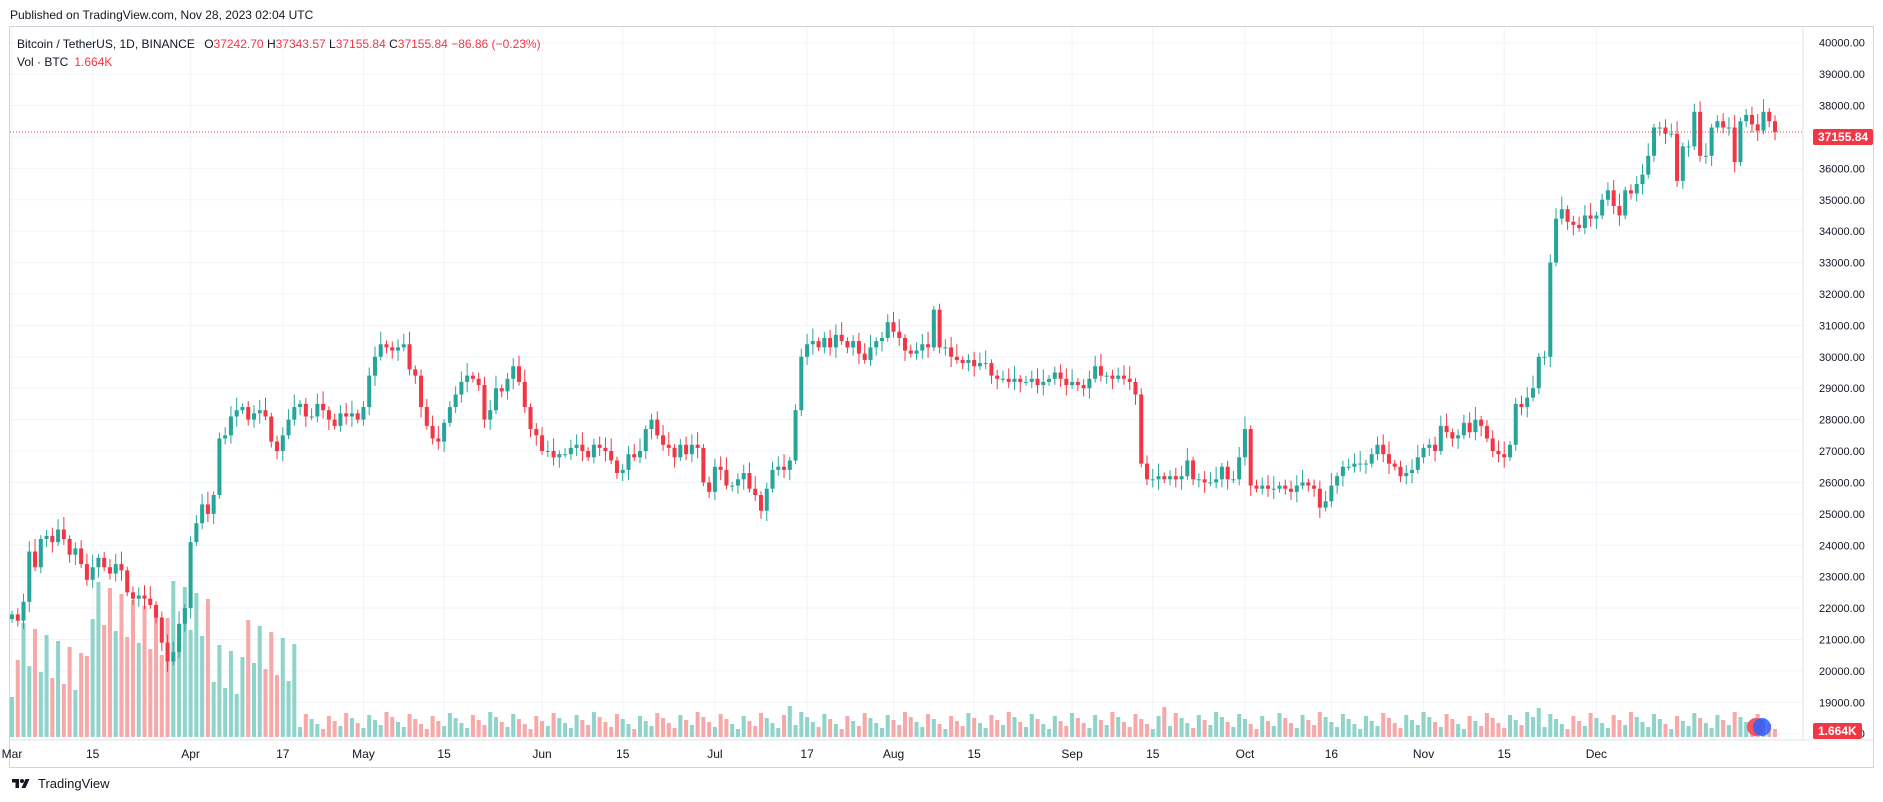 Image resolution: width=1883 pixels, height=802 pixels. I want to click on footer-brand: TradingView, so click(60, 783).